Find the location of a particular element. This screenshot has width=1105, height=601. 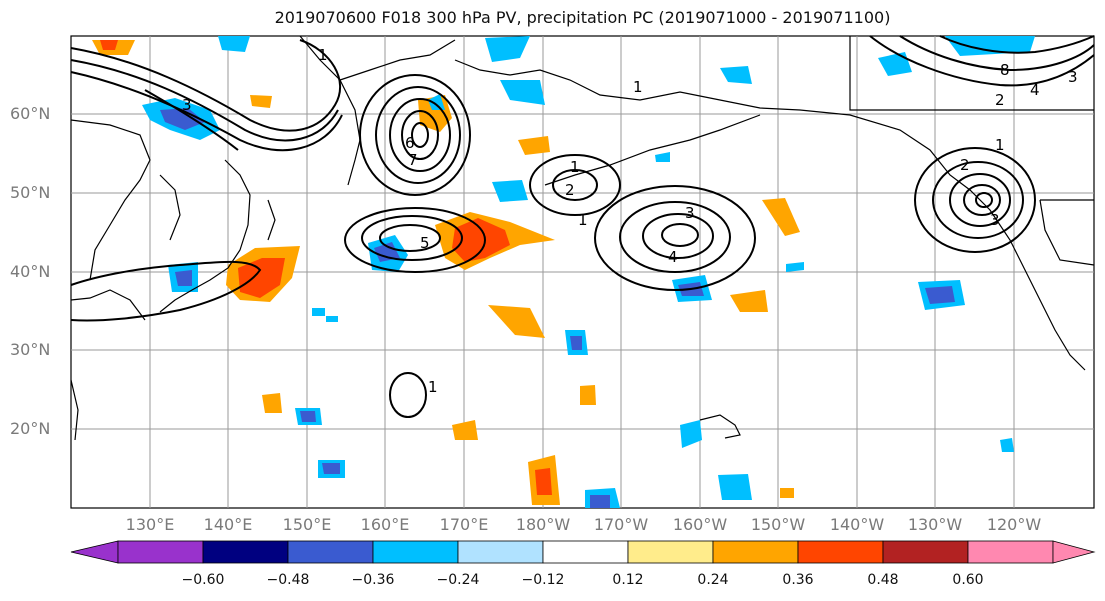

lat-label: 60°N is located at coordinates (30, 113).